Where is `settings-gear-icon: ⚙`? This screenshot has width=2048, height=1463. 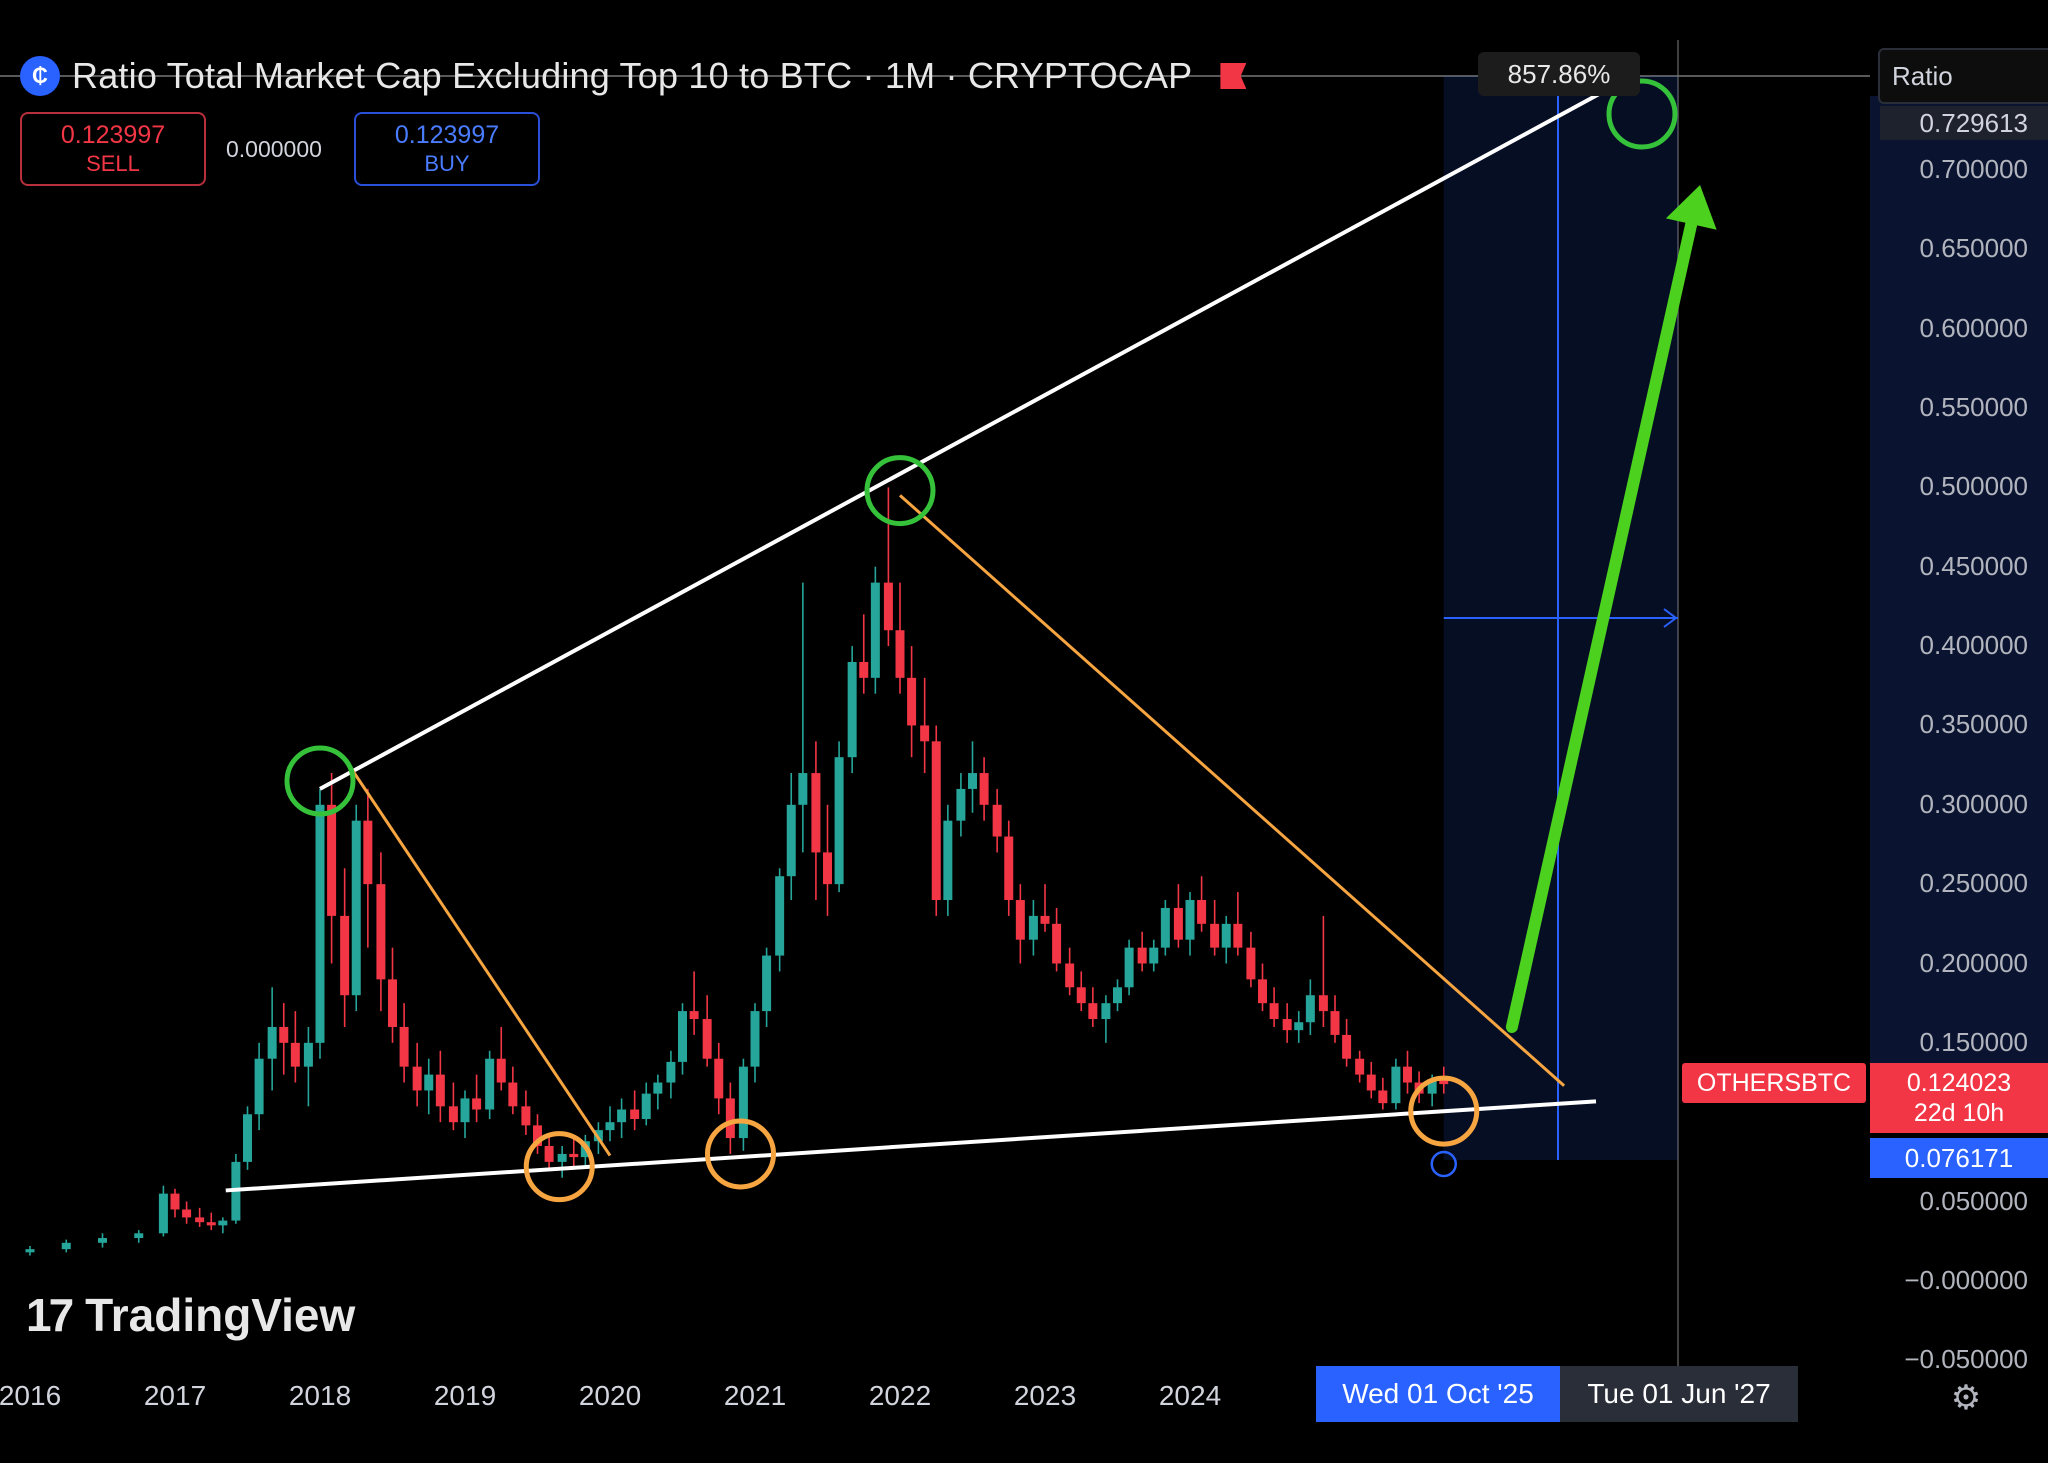
settings-gear-icon: ⚙ is located at coordinates (1966, 1398).